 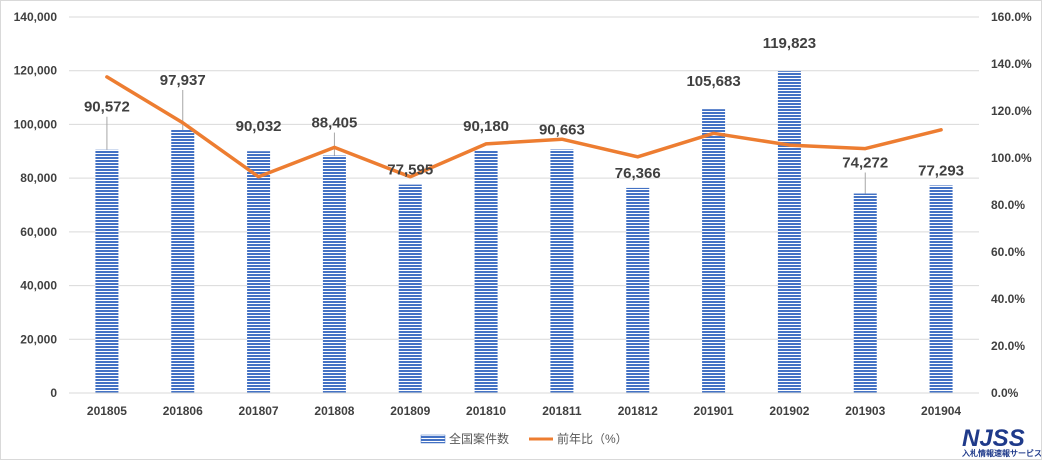 What do you see at coordinates (1008, 346) in the screenshot?
I see `right-tick-label: 20.0%` at bounding box center [1008, 346].